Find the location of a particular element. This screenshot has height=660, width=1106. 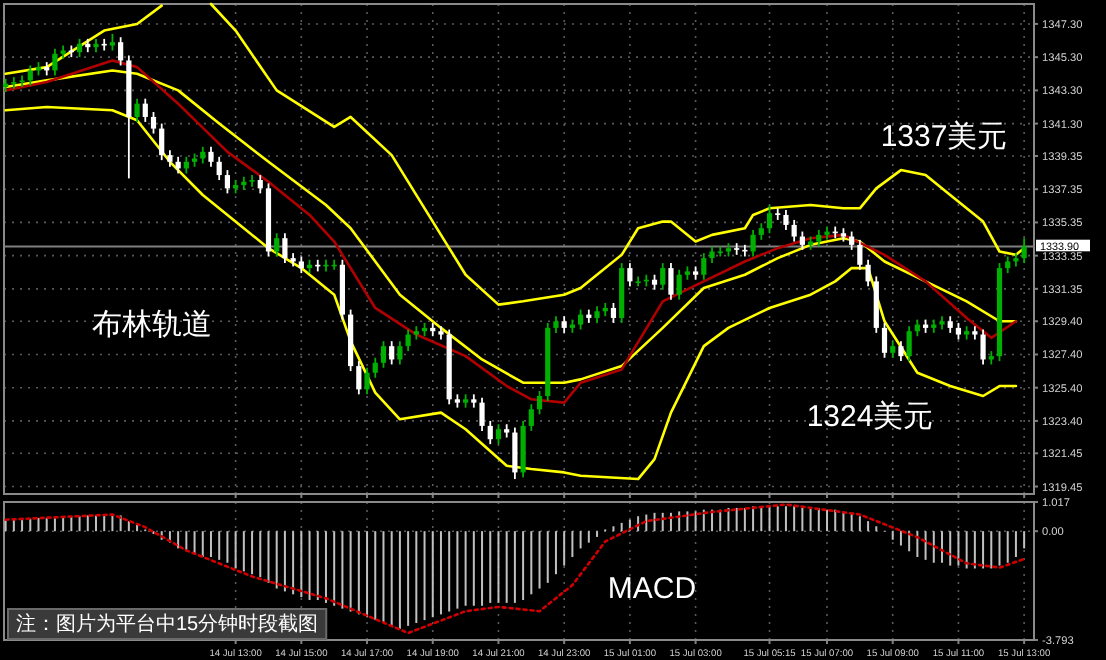

annotation: 布林轨道 is located at coordinates (152, 325).